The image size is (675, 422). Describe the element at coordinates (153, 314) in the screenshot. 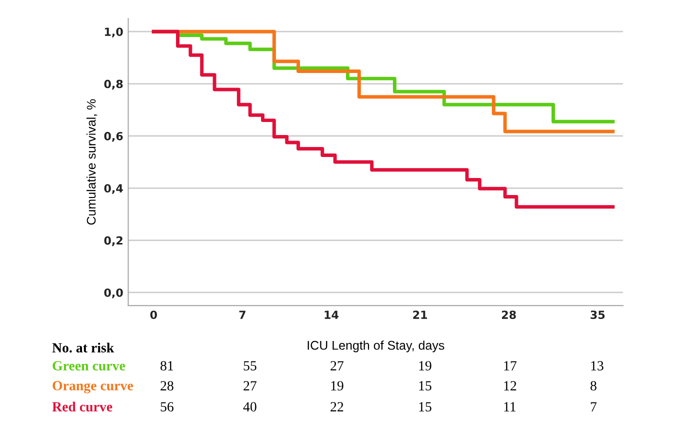

I see `x-tick-label: 0` at that location.